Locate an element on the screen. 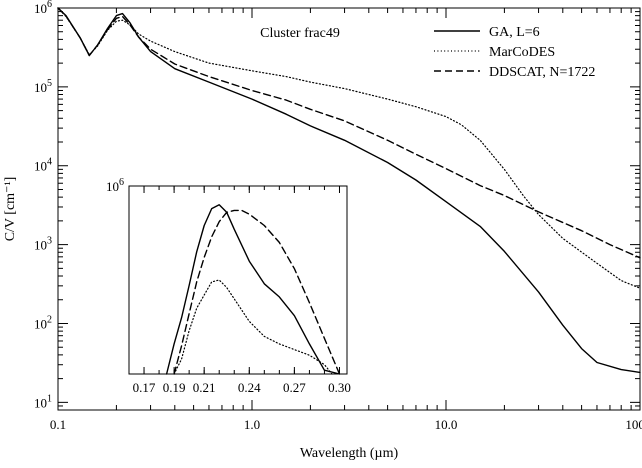 The height and width of the screenshot is (468, 642). y-tick-label: 10⁵ is located at coordinates (43, 86).